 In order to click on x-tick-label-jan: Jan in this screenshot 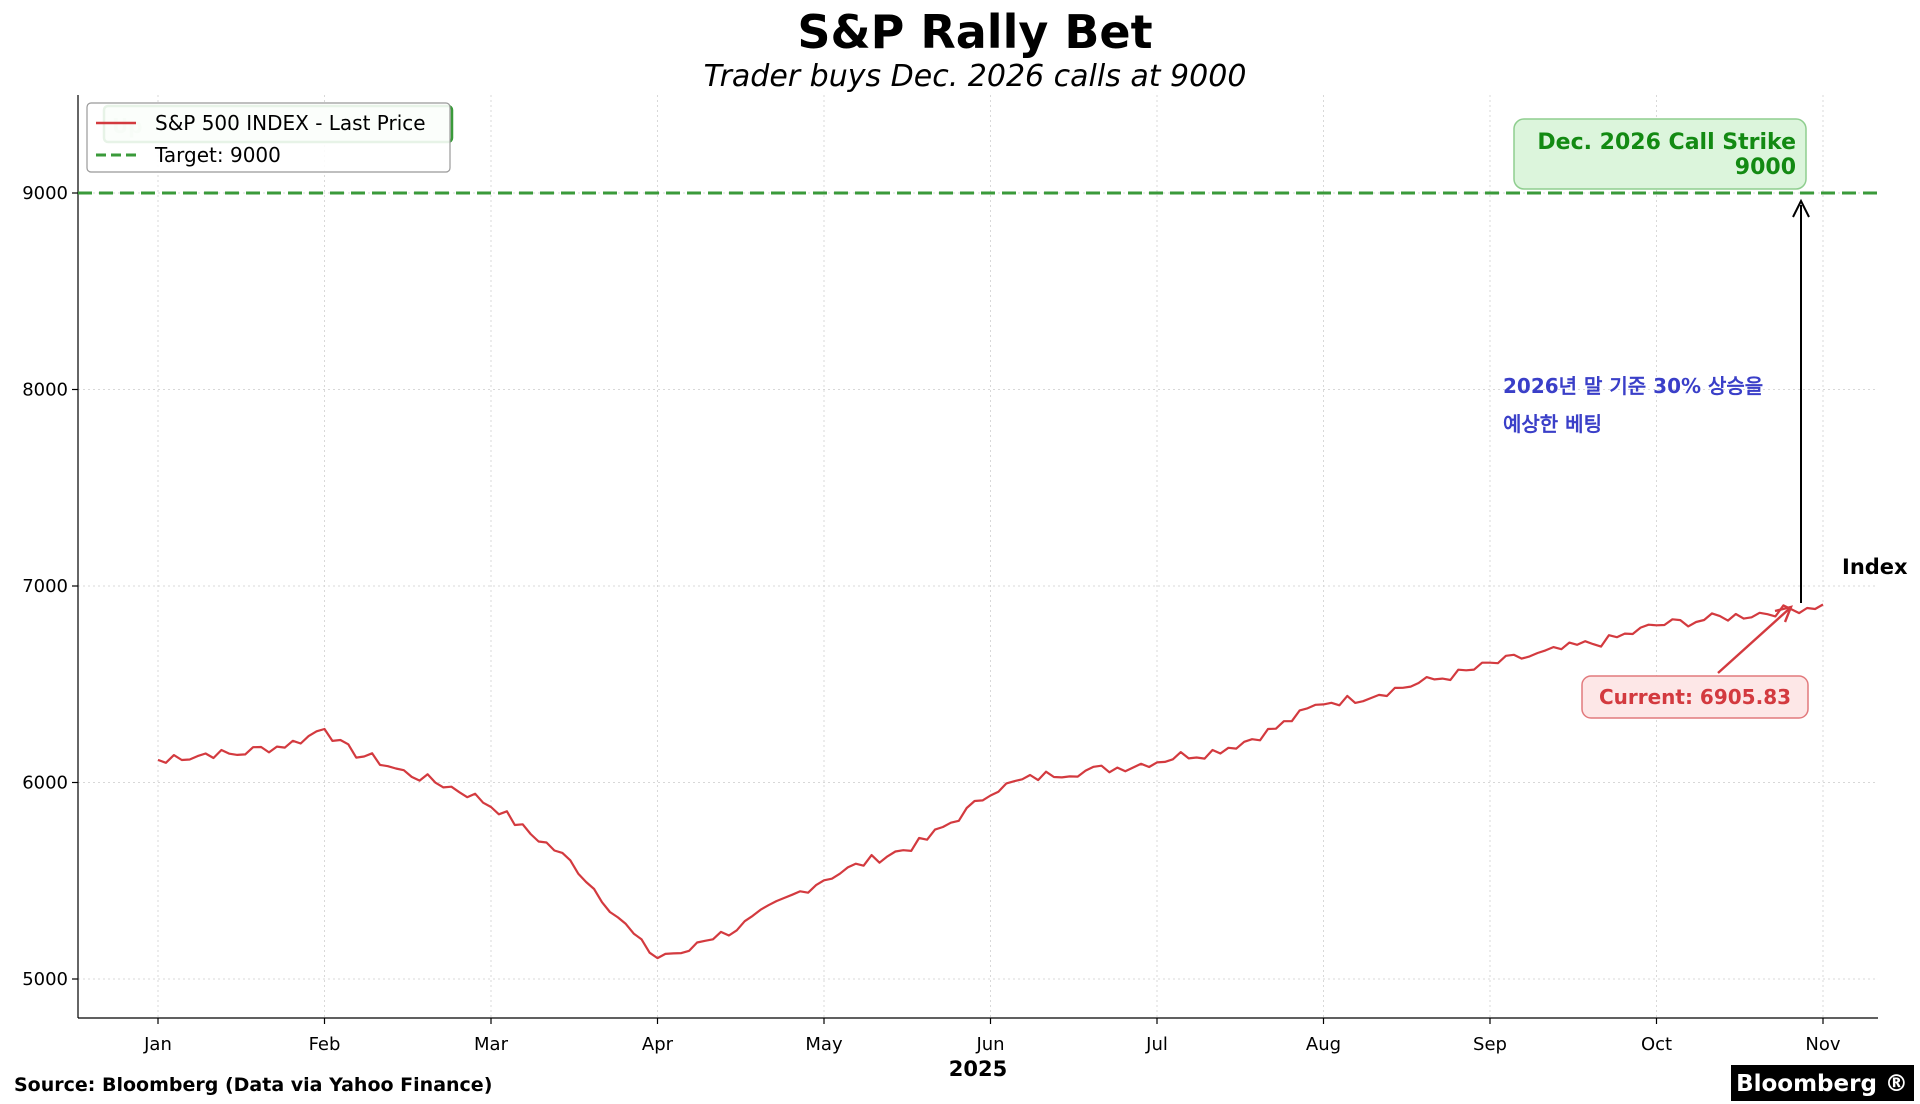, I will do `click(157, 1044)`.